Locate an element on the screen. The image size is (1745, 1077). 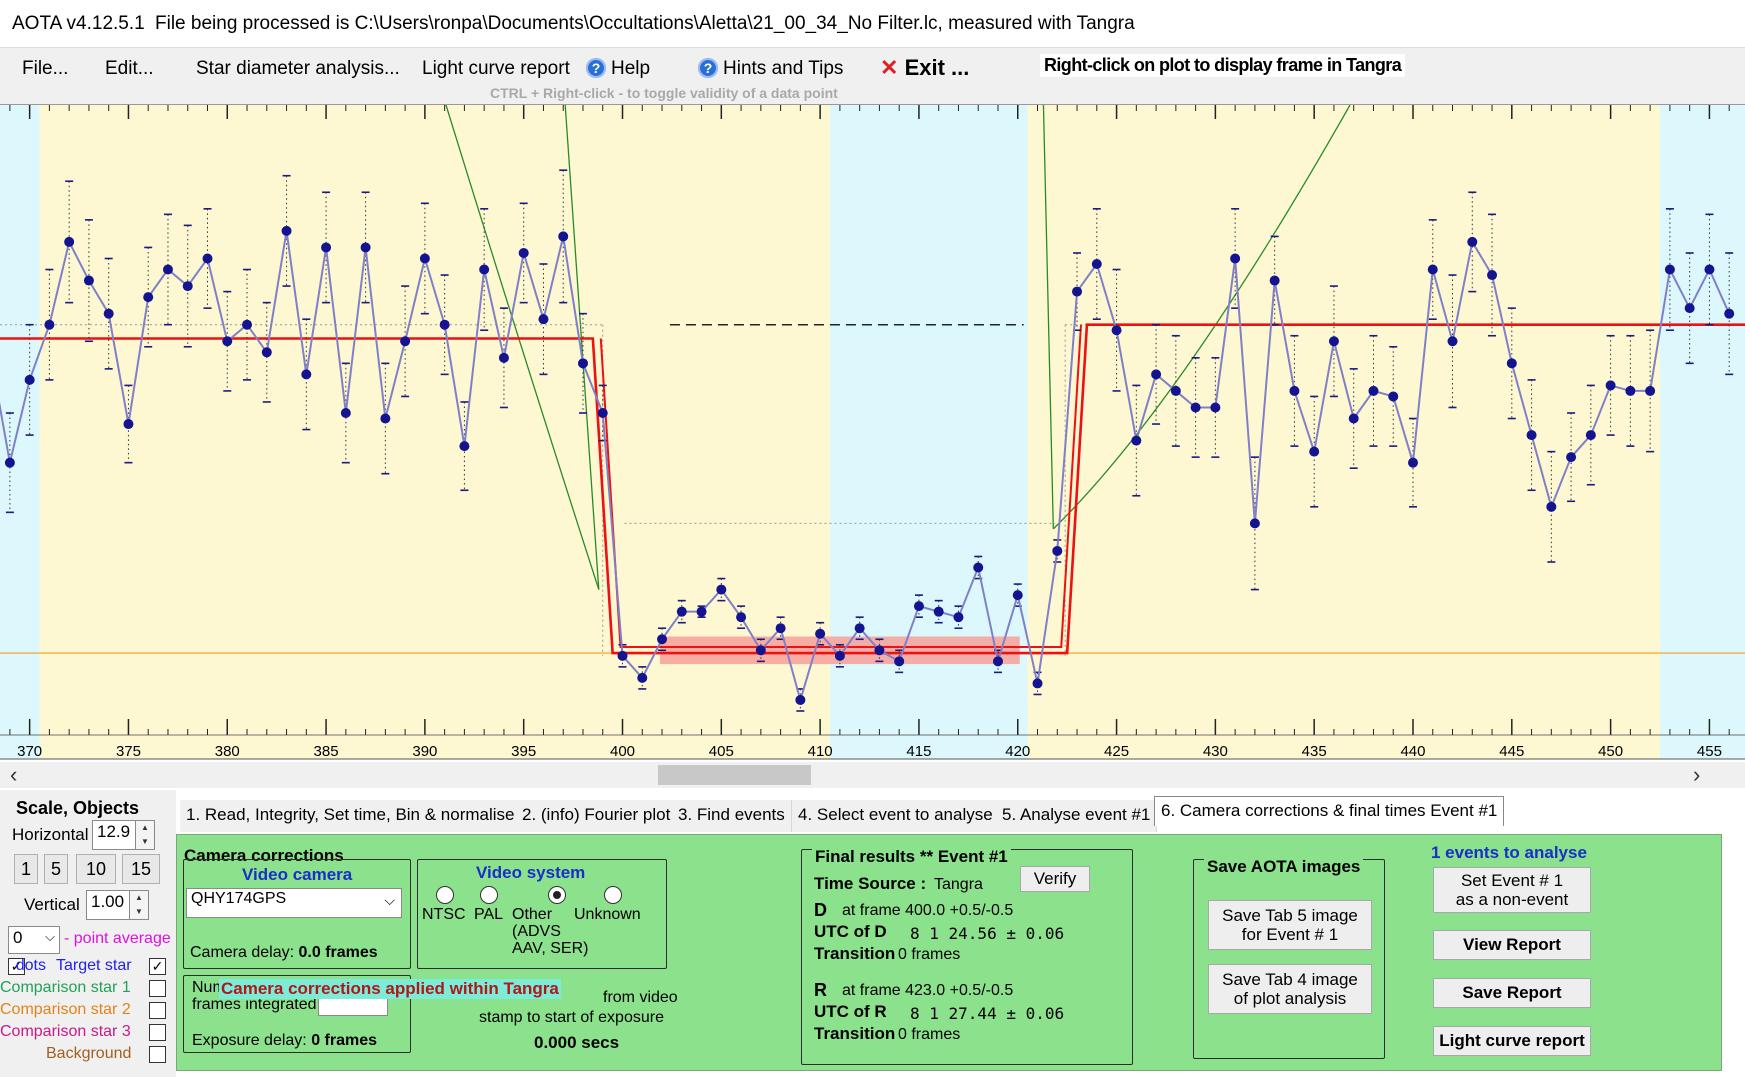
vertical-spin-icon: ▲ ▼ is located at coordinates (139, 905).